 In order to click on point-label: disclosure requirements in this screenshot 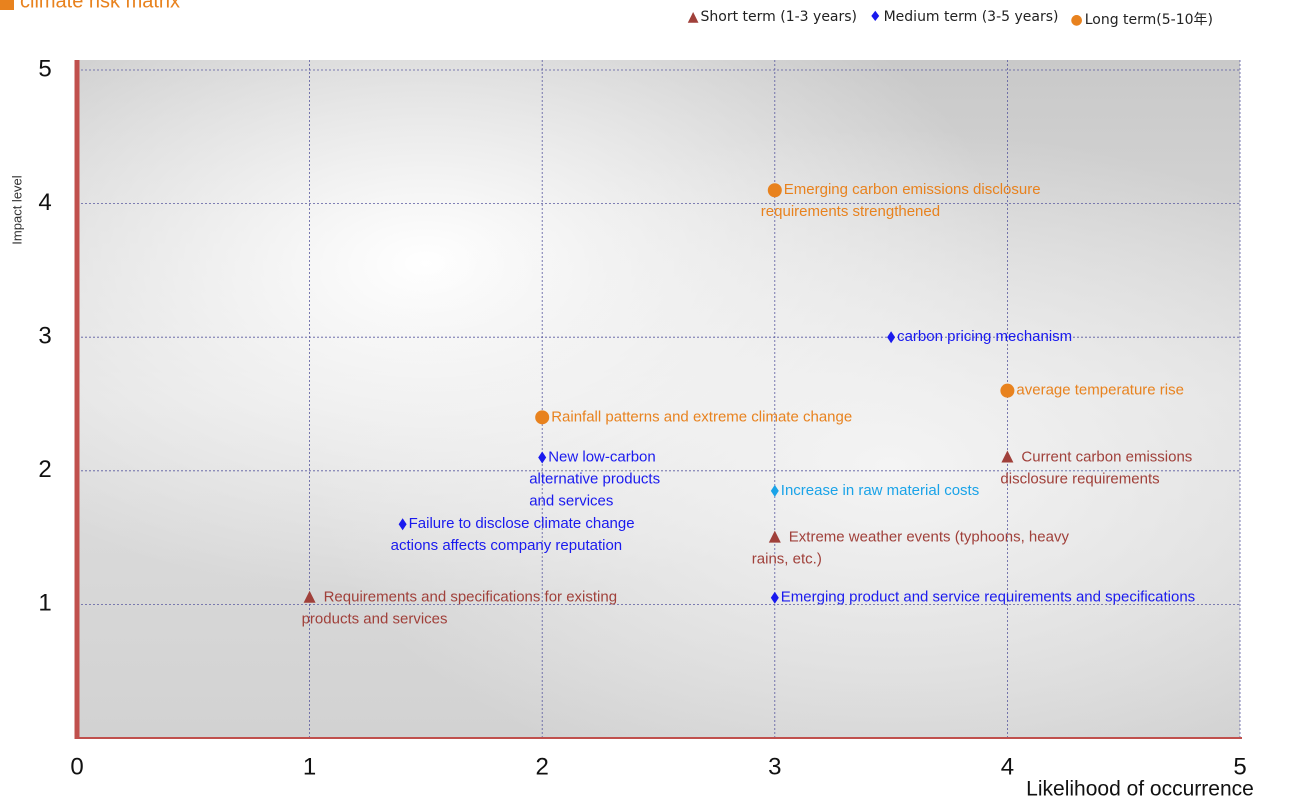, I will do `click(1079, 478)`.